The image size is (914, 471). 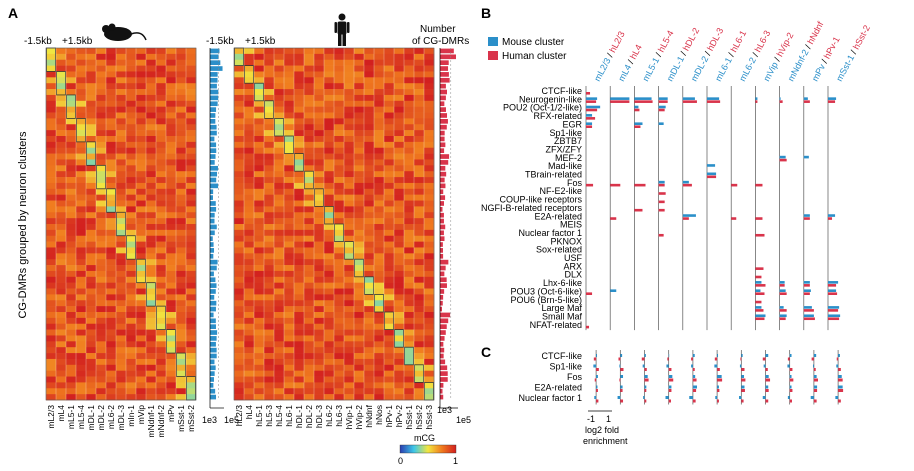 I want to click on panel-c-motif-label: Fos, so click(x=575, y=377).